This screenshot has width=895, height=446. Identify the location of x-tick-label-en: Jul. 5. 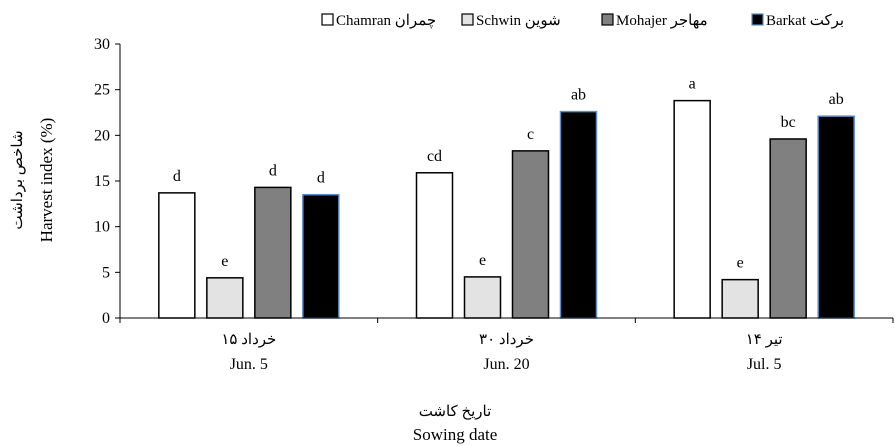
(764, 364).